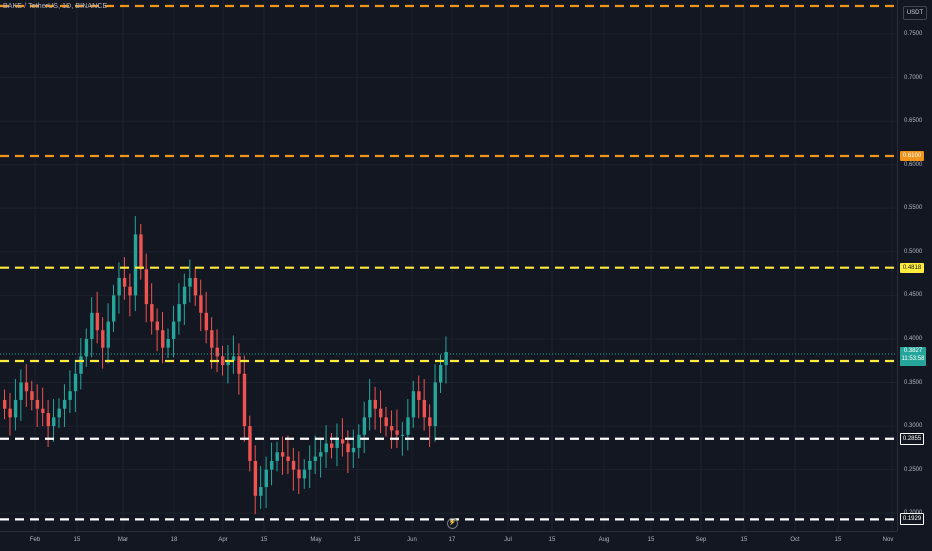 The width and height of the screenshot is (932, 551). Describe the element at coordinates (912, 438) in the screenshot. I see `level-price-label: 0.2855` at that location.